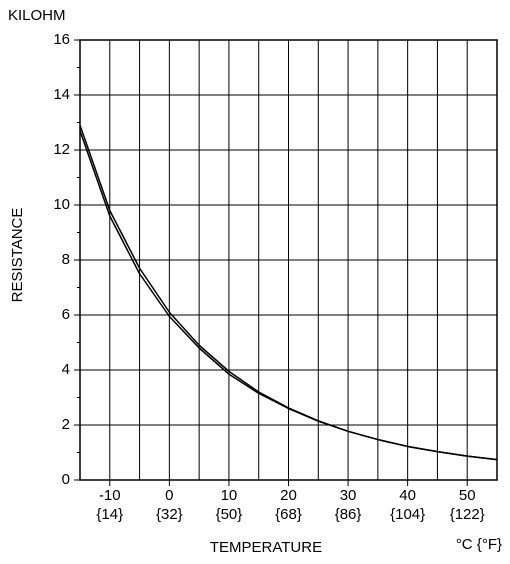 The width and height of the screenshot is (510, 564). Describe the element at coordinates (61, 94) in the screenshot. I see `y-tick-label: 14` at that location.